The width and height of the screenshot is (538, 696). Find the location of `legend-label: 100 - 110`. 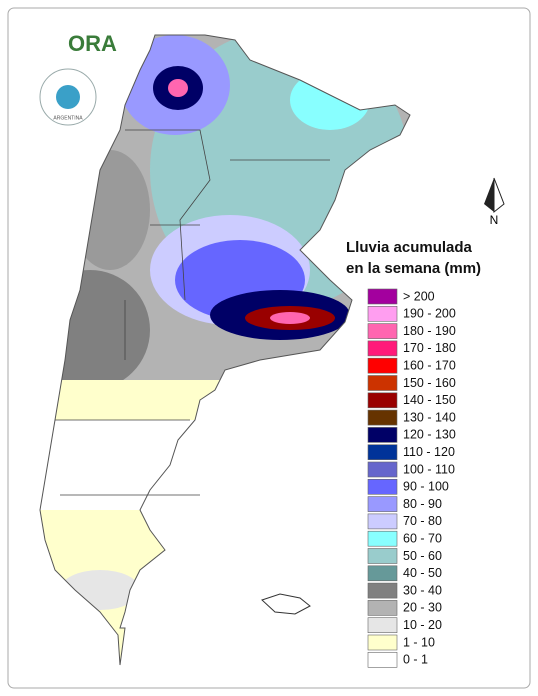

legend-label: 100 - 110 is located at coordinates (429, 469).